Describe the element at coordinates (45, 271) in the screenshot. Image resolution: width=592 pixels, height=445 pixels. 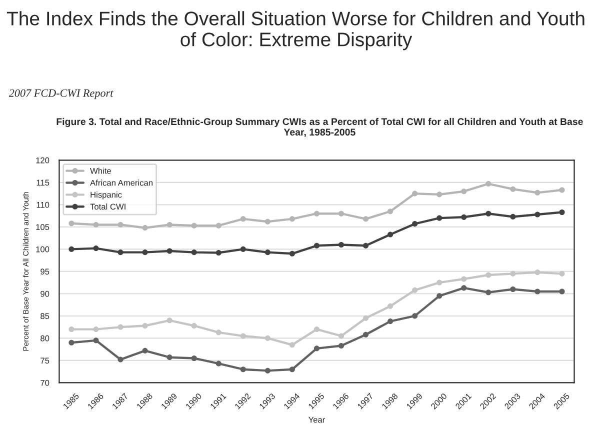
I see `y-tick-label: 95` at that location.